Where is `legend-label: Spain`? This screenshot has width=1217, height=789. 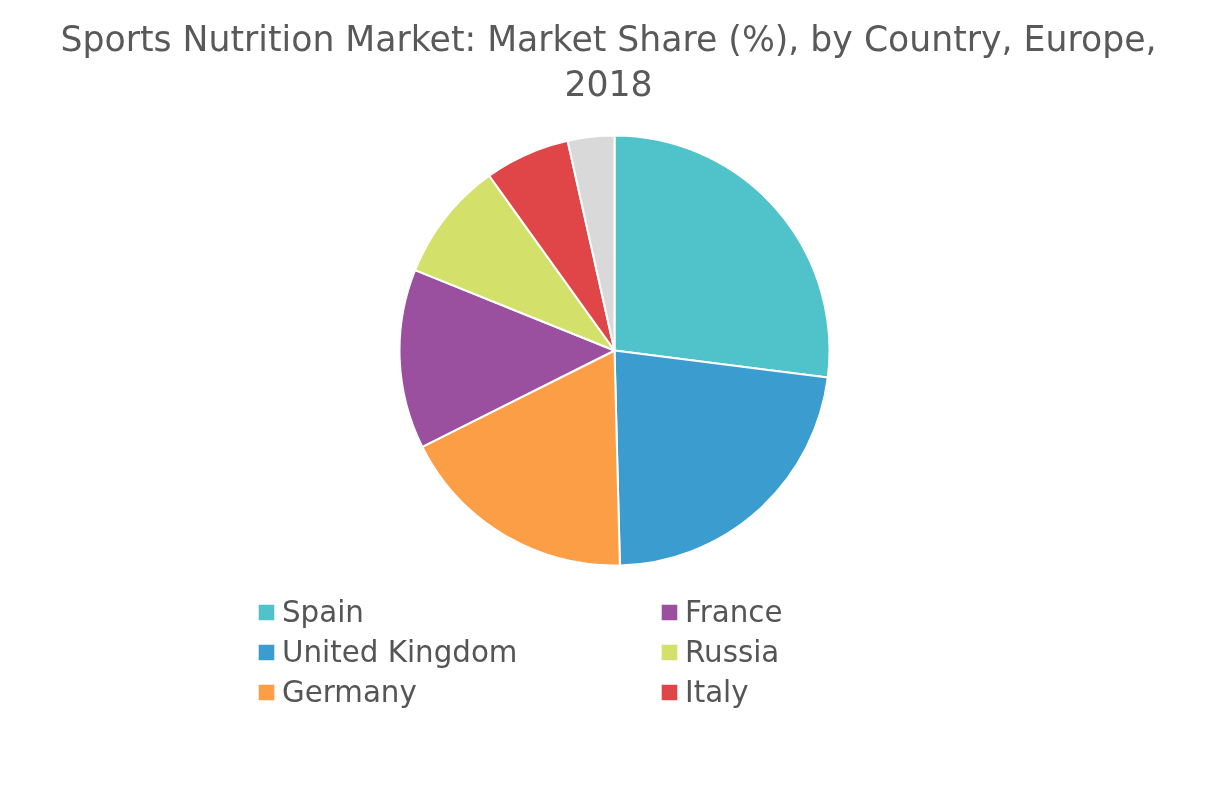
legend-label: Spain is located at coordinates (323, 612).